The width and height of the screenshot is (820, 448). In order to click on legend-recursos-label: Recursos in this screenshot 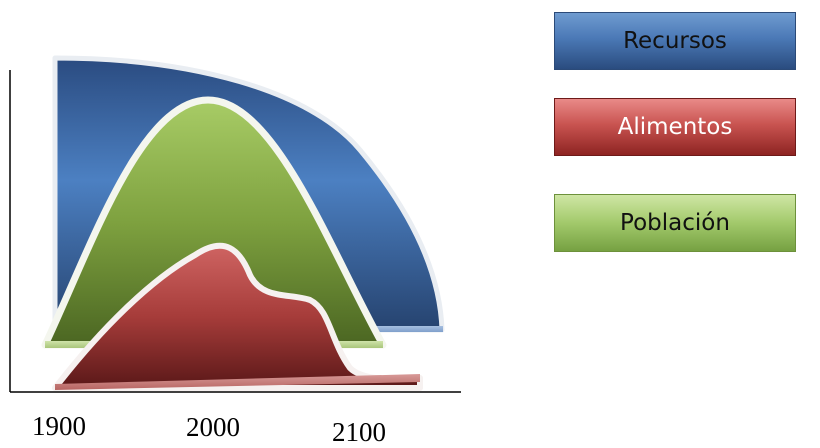, I will do `click(675, 41)`.